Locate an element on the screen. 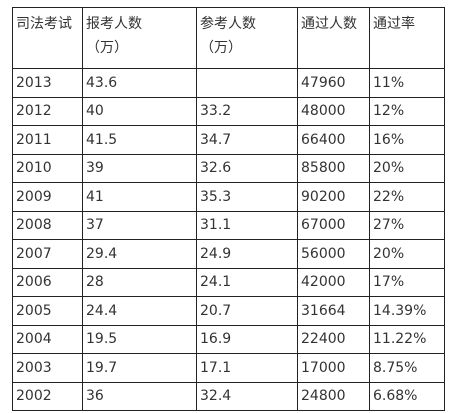 The height and width of the screenshot is (413, 452). table-cell: 22% is located at coordinates (407, 197).